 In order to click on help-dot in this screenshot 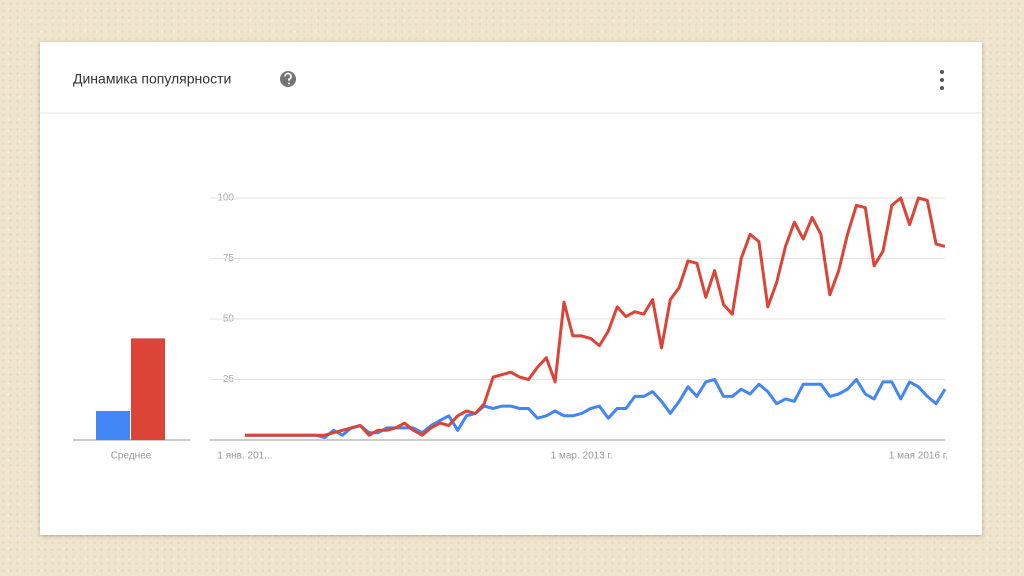, I will do `click(289, 83)`.